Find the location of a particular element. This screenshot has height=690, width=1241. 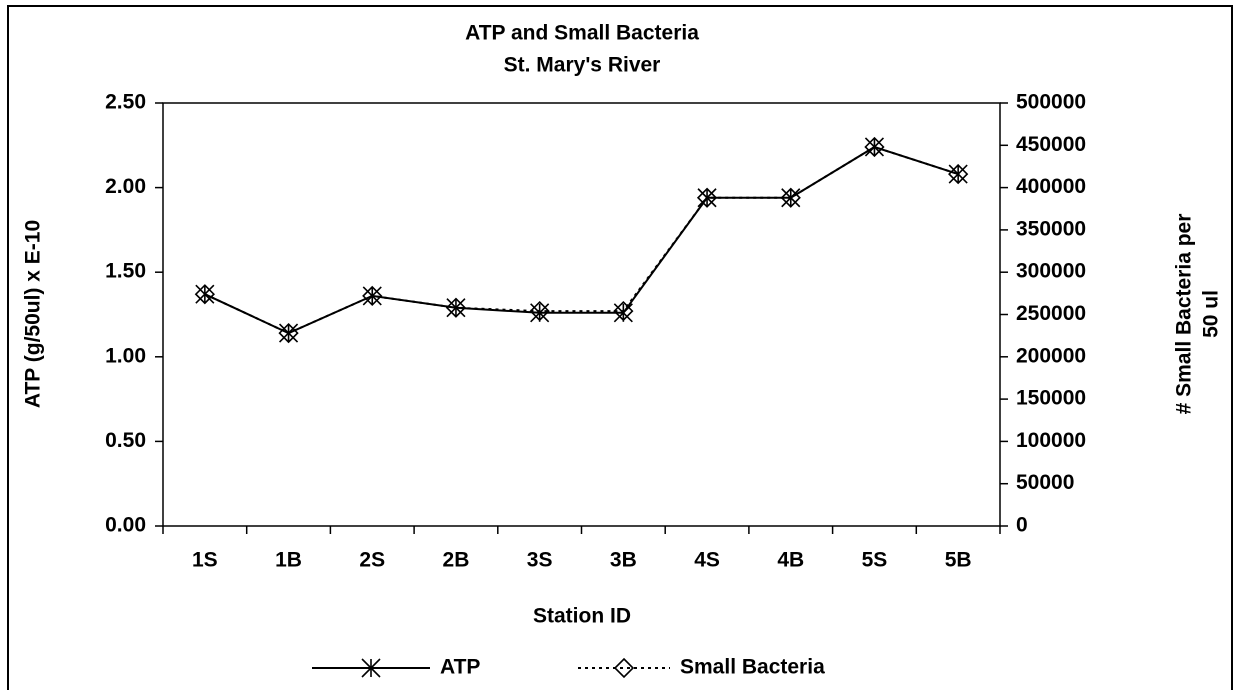

y2-tick-label: 50000 is located at coordinates (1045, 482).